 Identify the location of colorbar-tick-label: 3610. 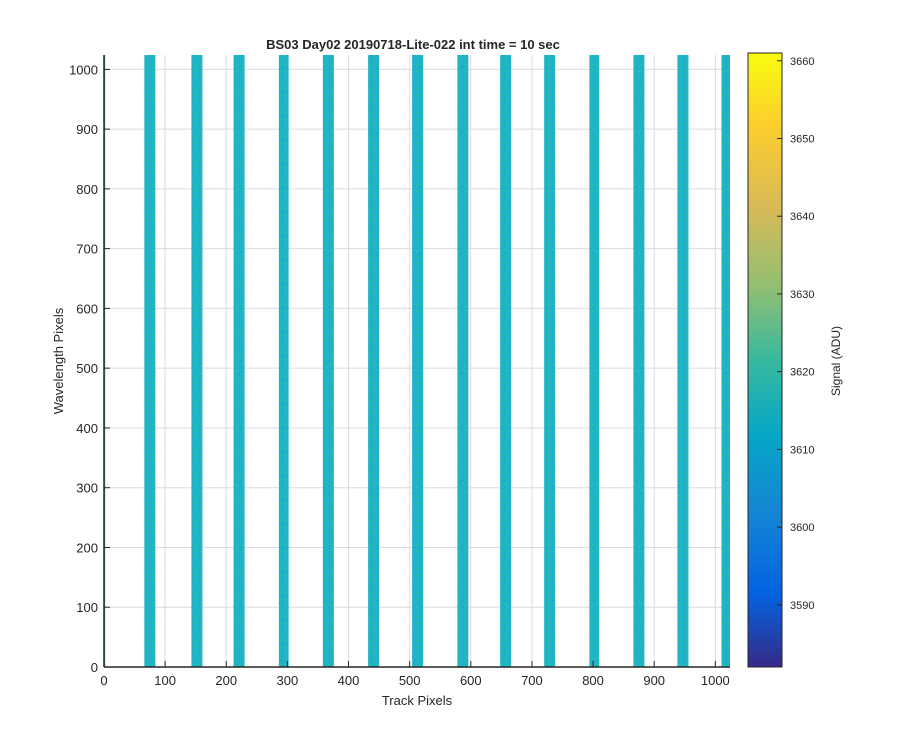
(802, 450).